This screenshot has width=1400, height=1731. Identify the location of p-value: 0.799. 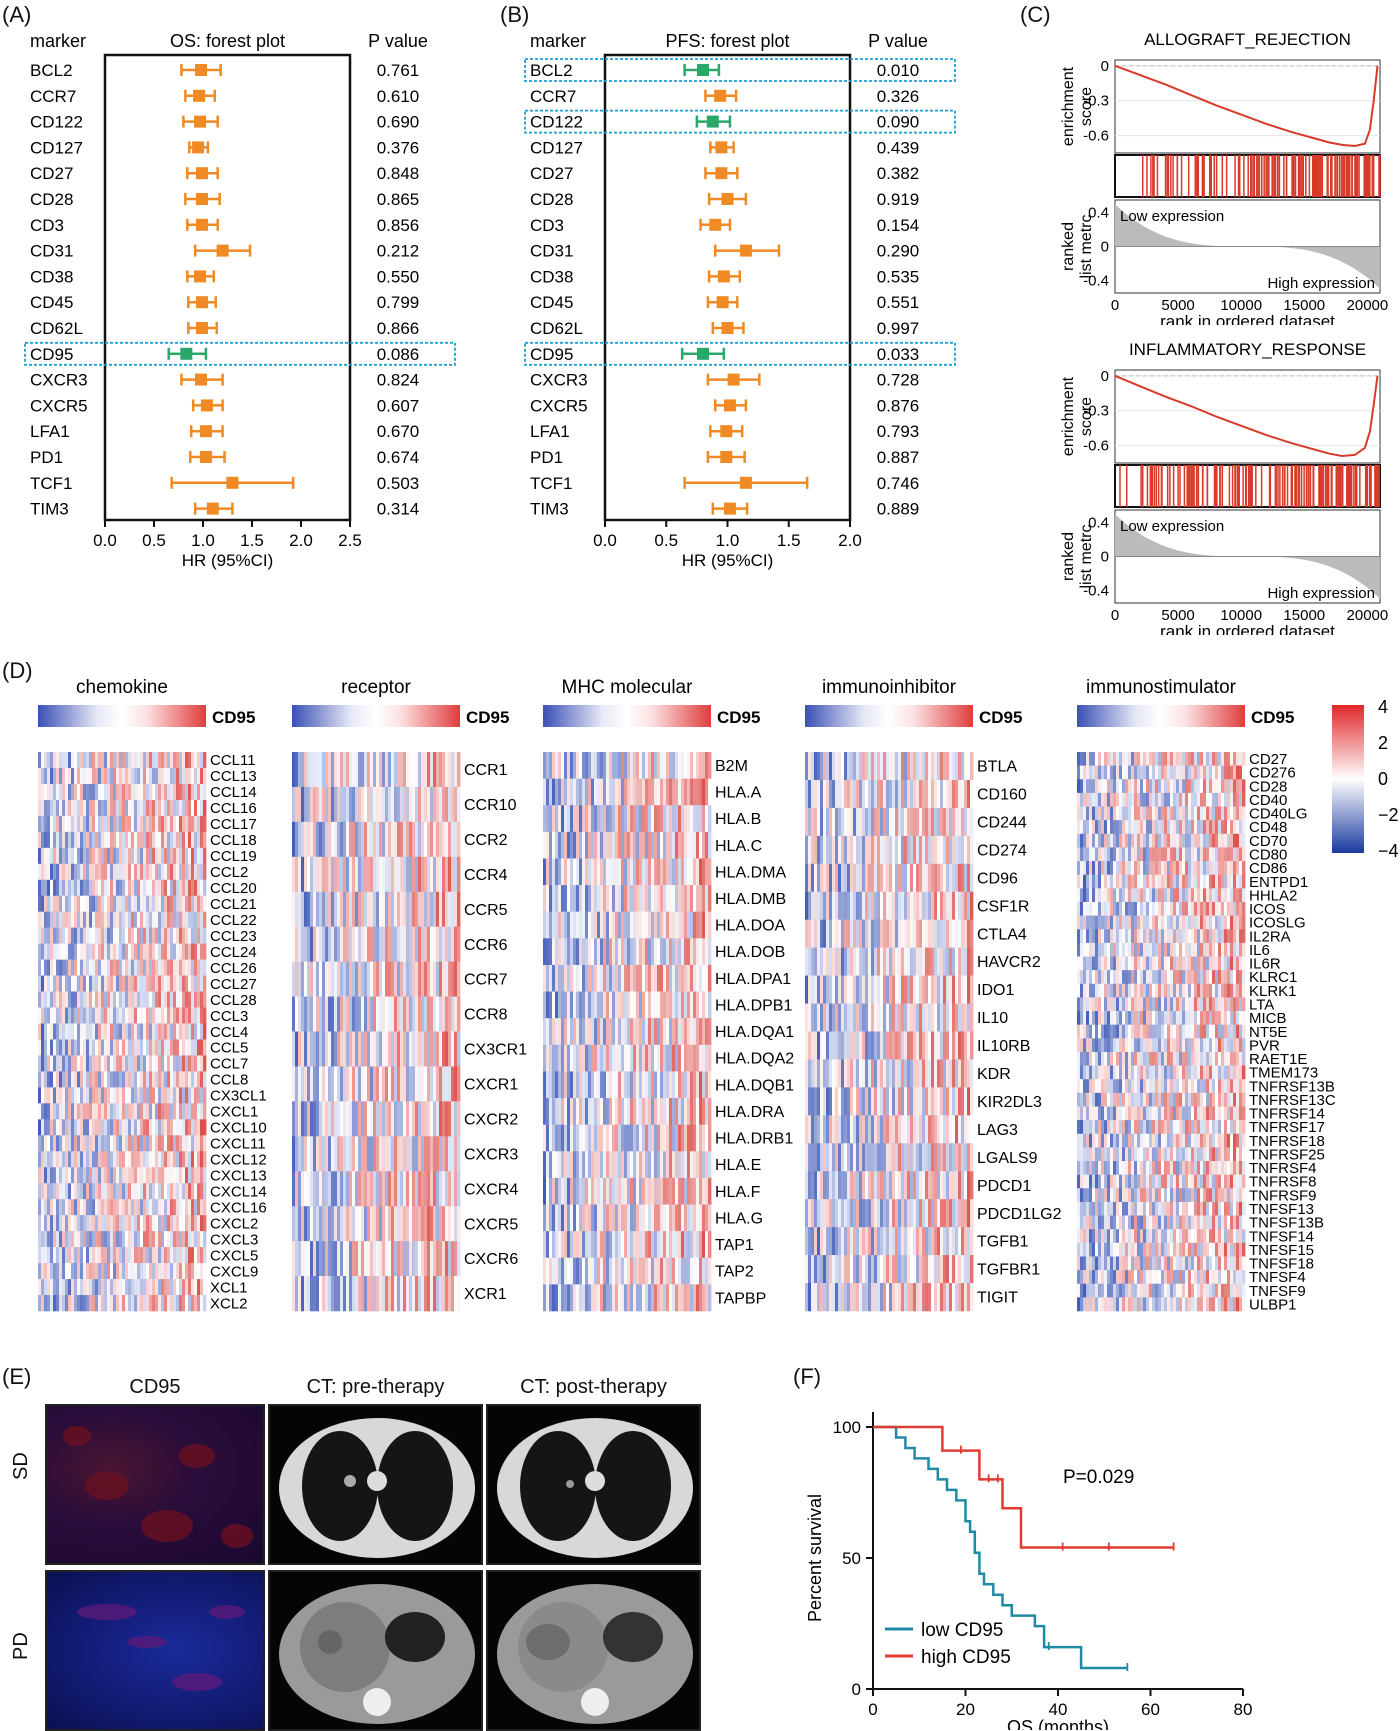
(398, 302).